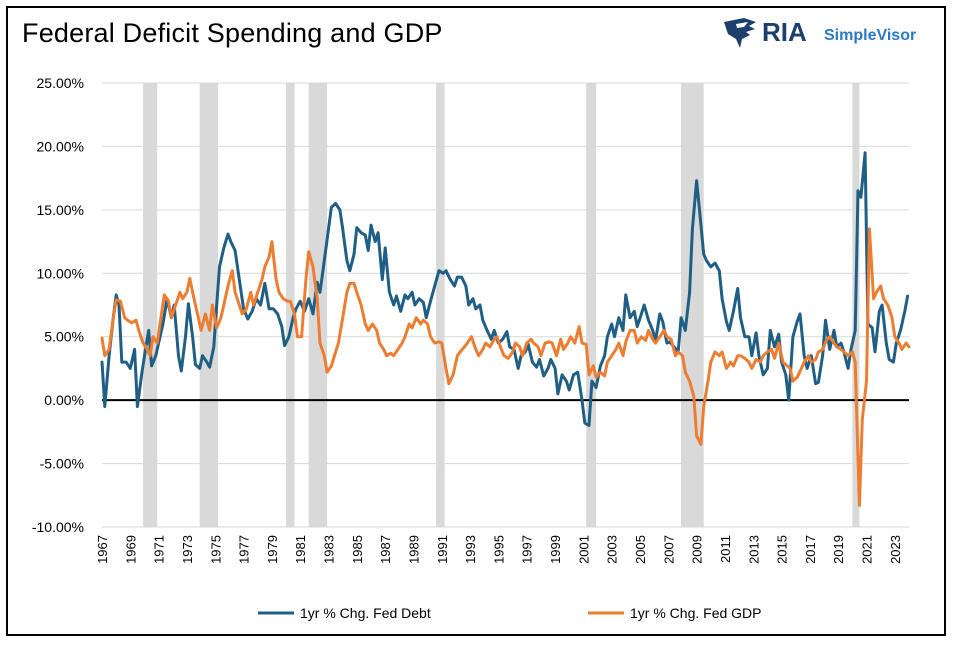  I want to click on x-tick-label: 1989, so click(413, 549).